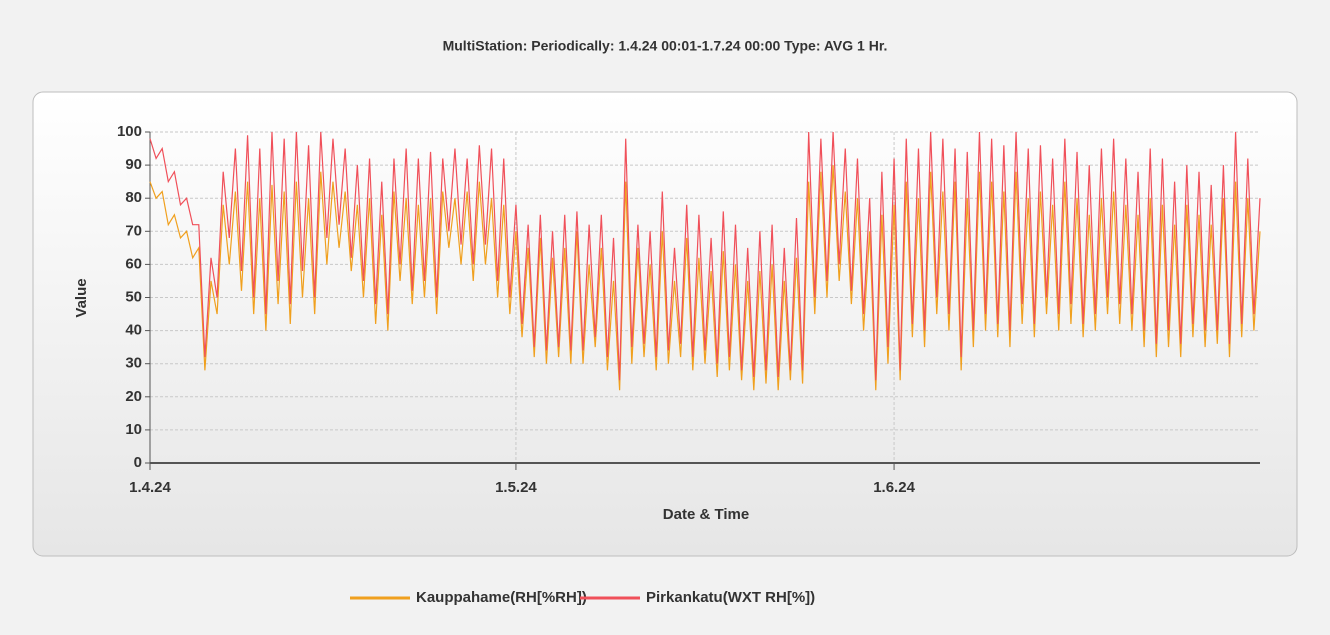  I want to click on x-tick-label: 1.4.24, so click(150, 487).